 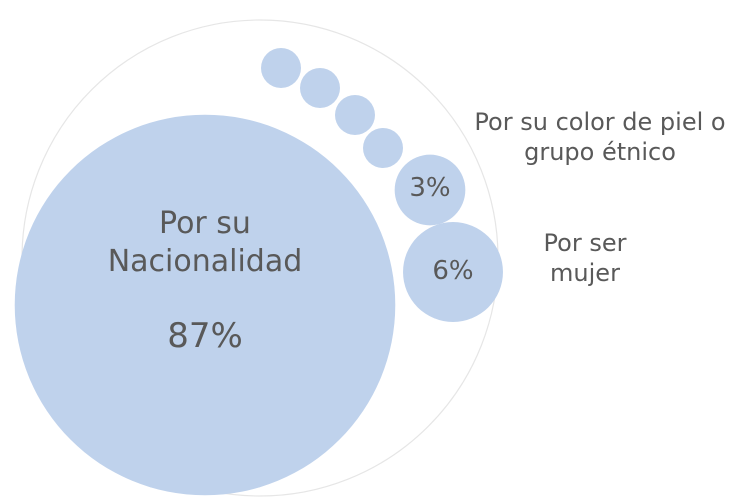 I want to click on value-label: 3%, so click(x=430, y=188).